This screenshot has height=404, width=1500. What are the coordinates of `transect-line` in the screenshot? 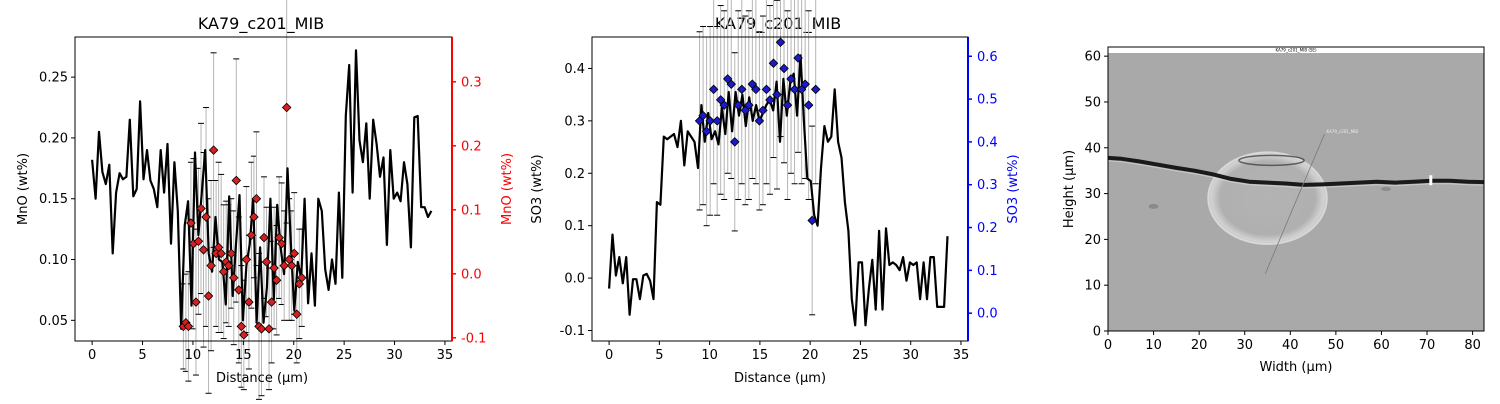 It's located at (1294, 203).